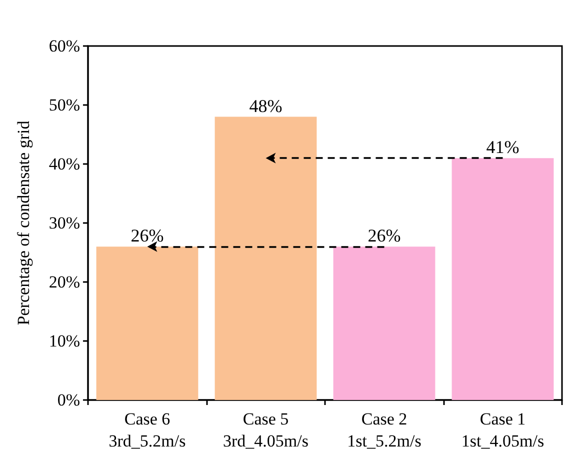 The height and width of the screenshot is (470, 572). What do you see at coordinates (64, 341) in the screenshot?
I see `y-tick-label: 10%` at bounding box center [64, 341].